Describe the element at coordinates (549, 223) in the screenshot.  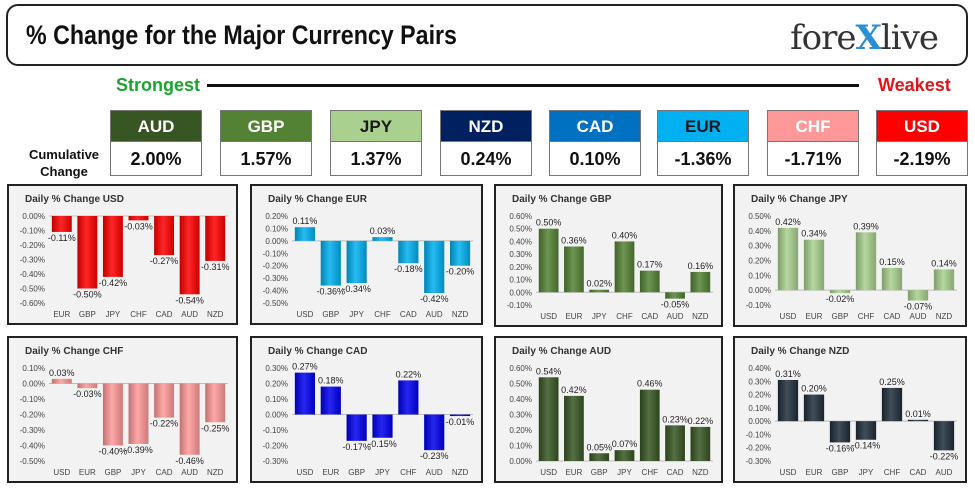
I see `data-label: 0.50%` at that location.